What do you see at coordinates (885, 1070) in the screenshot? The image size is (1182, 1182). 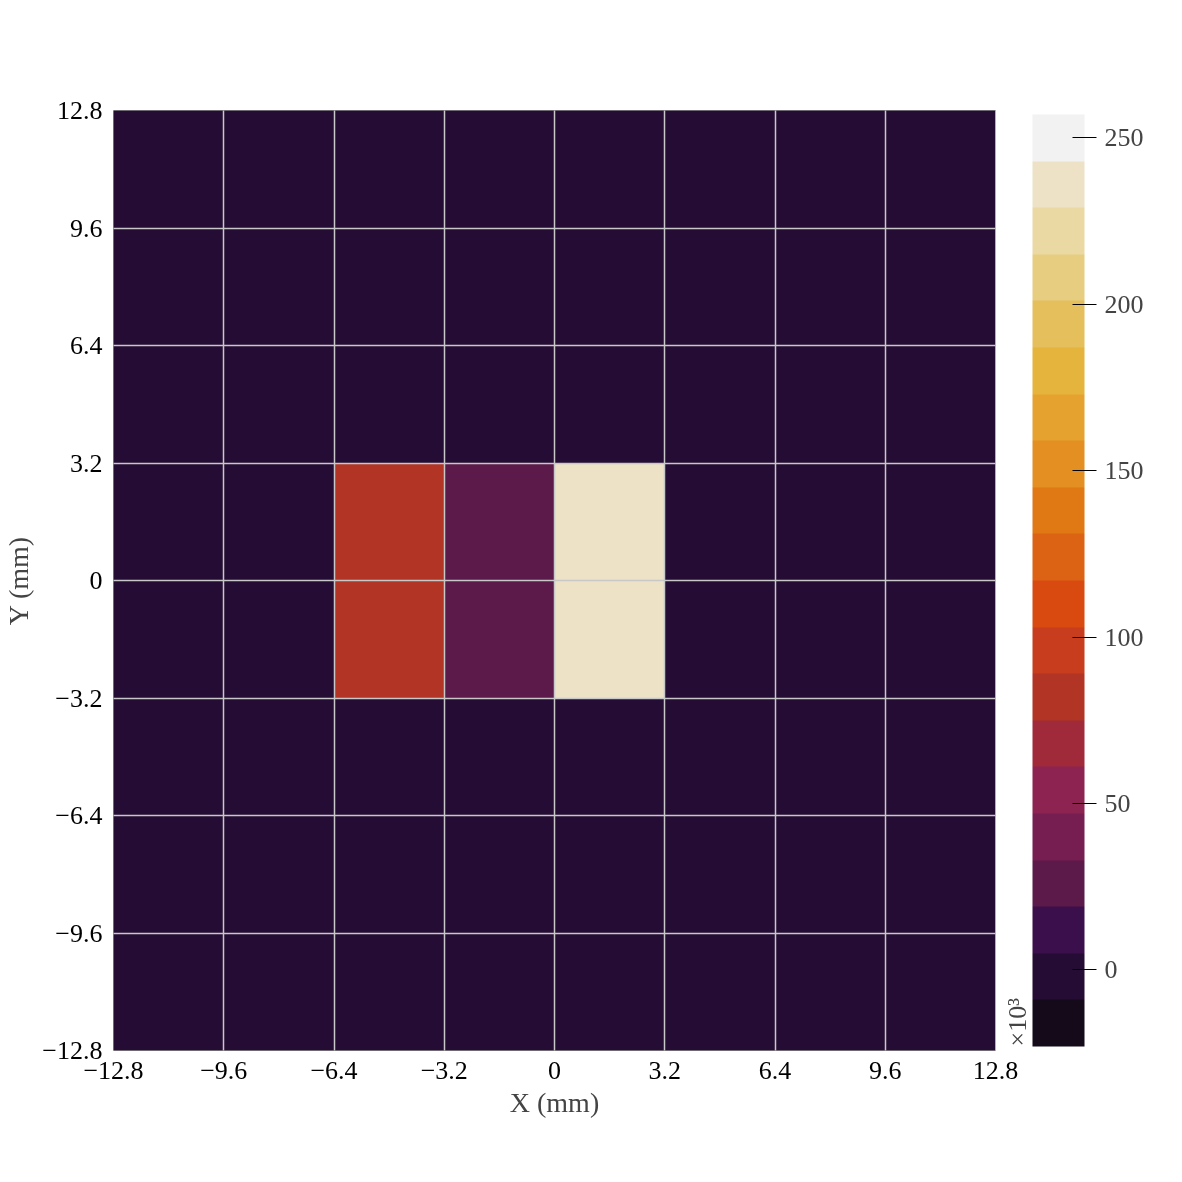 I see `x-tick-label: 9.6` at bounding box center [885, 1070].